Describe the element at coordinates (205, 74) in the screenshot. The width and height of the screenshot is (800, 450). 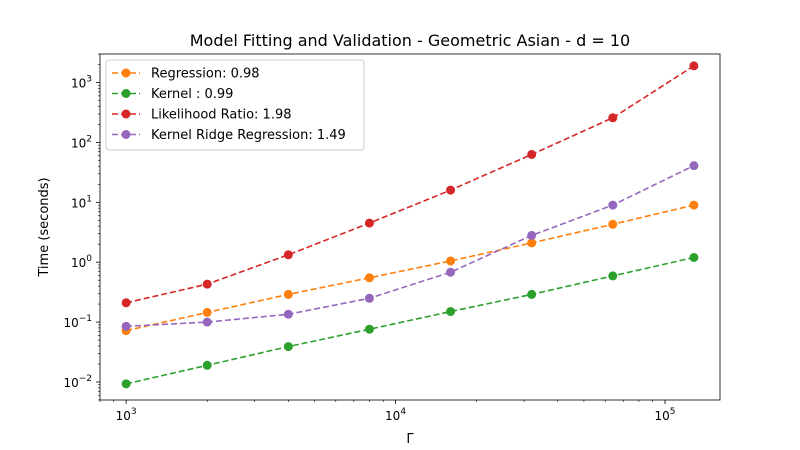
I see `legend-label: Regression: 0.98` at that location.